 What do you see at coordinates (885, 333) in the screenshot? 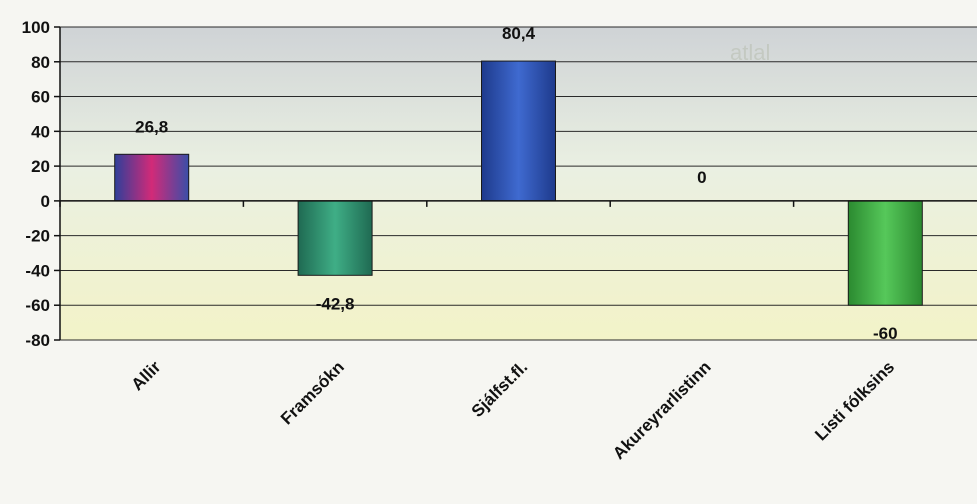
I see `data-label: -60` at bounding box center [885, 333].